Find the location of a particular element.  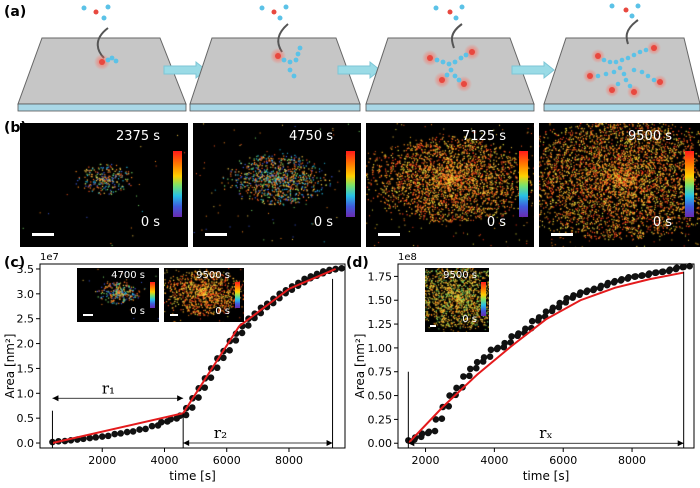

panel-d-inset: 9500 s 0 s is located at coordinates (457, 300).